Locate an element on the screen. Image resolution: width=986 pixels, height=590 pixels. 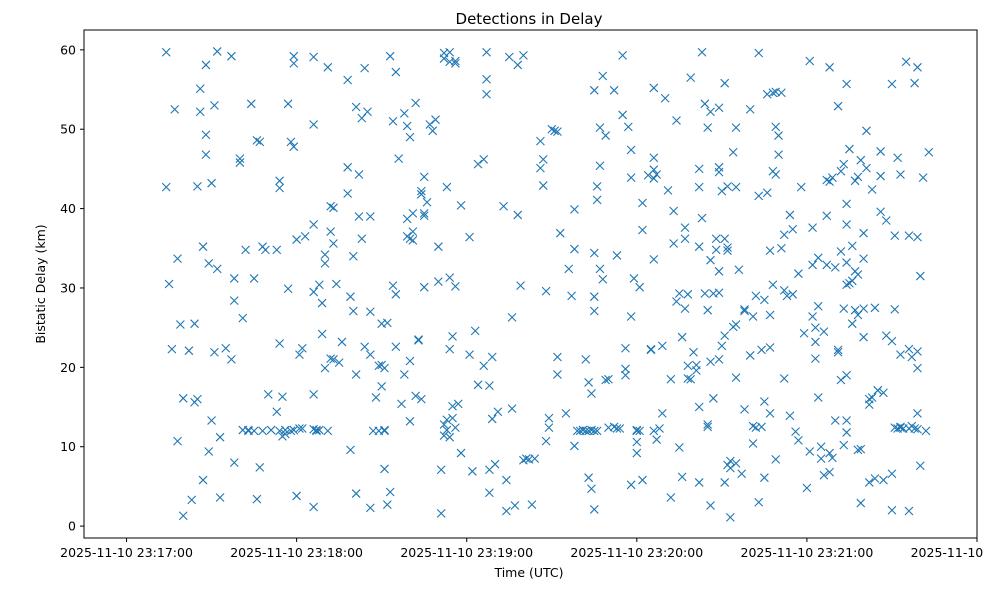
x-tick-label: 2025-11-10 23:22:00 is located at coordinates (948, 552).